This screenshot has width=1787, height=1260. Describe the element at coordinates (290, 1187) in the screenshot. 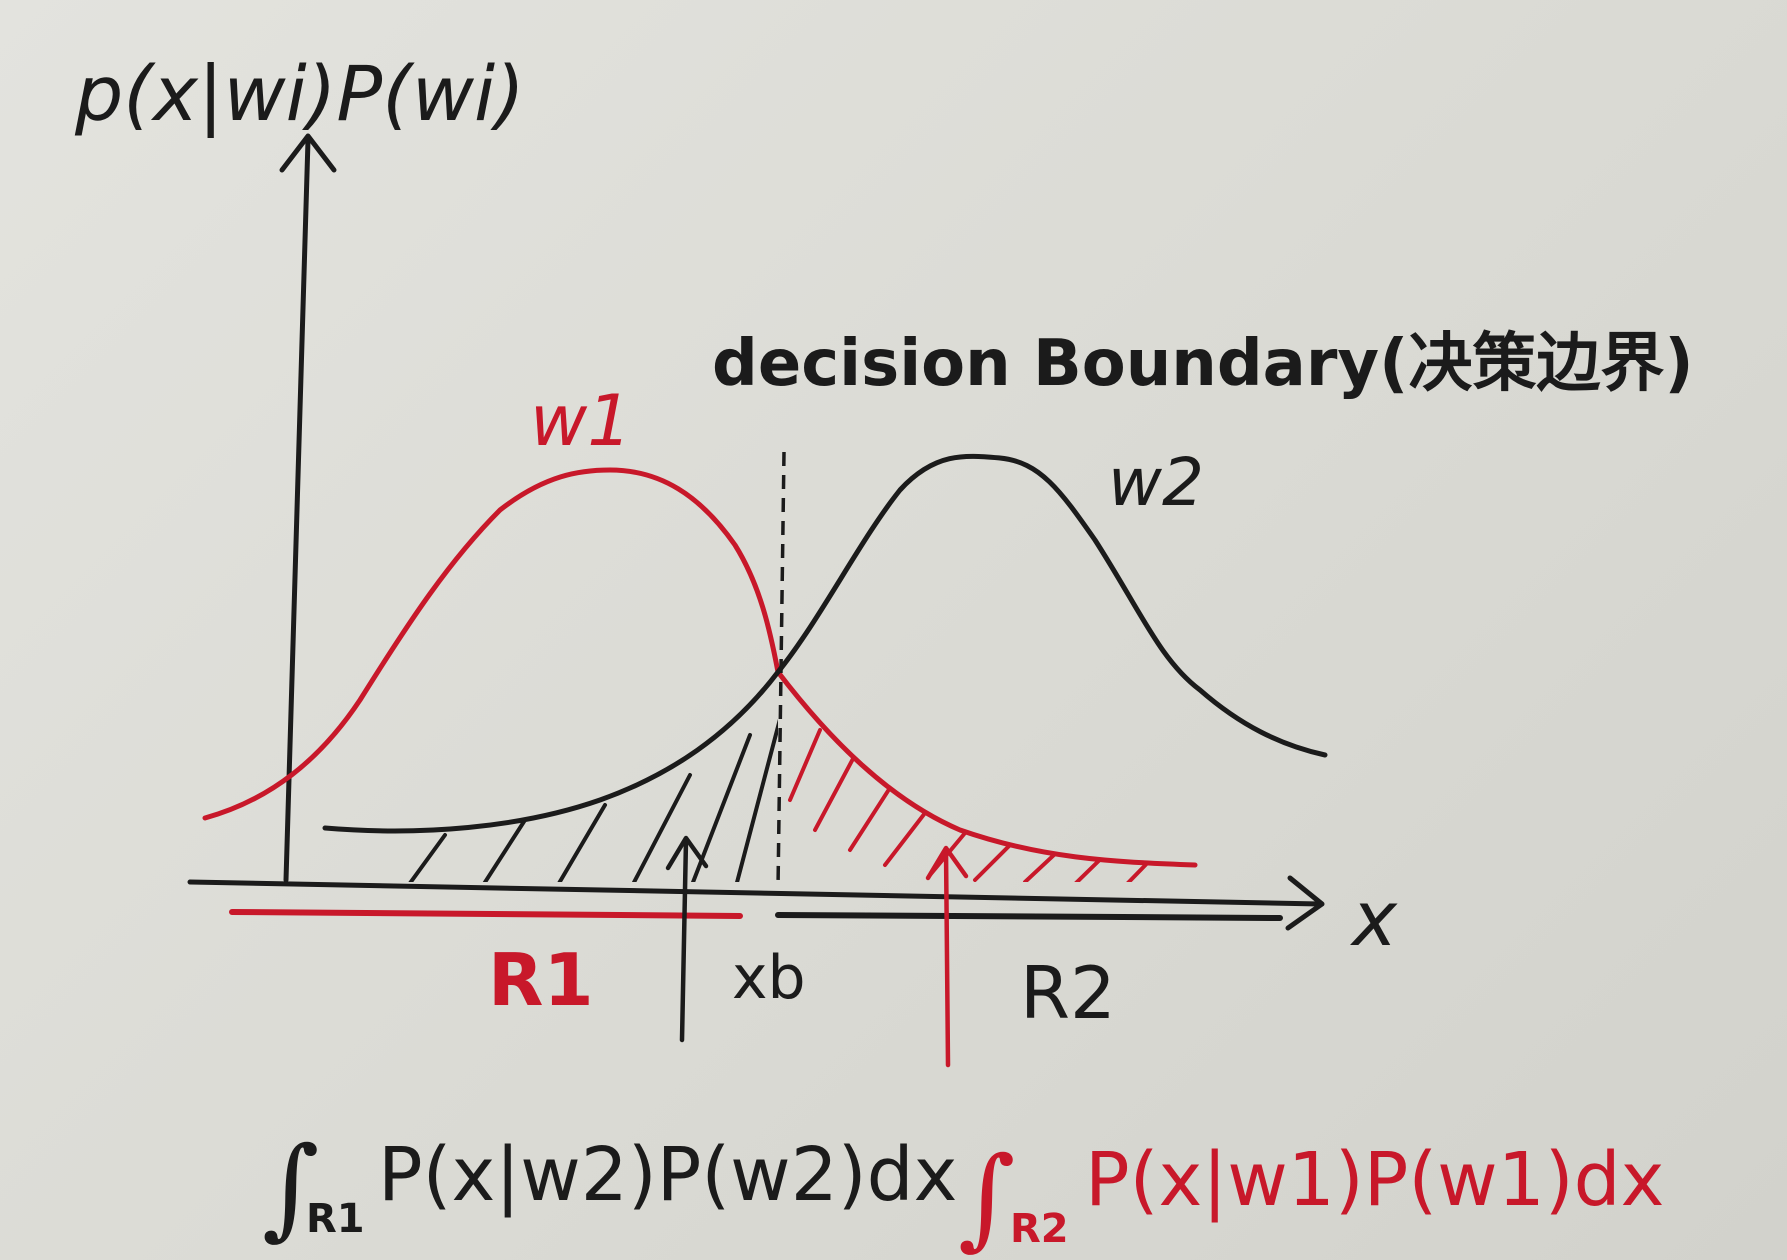

I see `integral-w2-sign: ∫` at that location.